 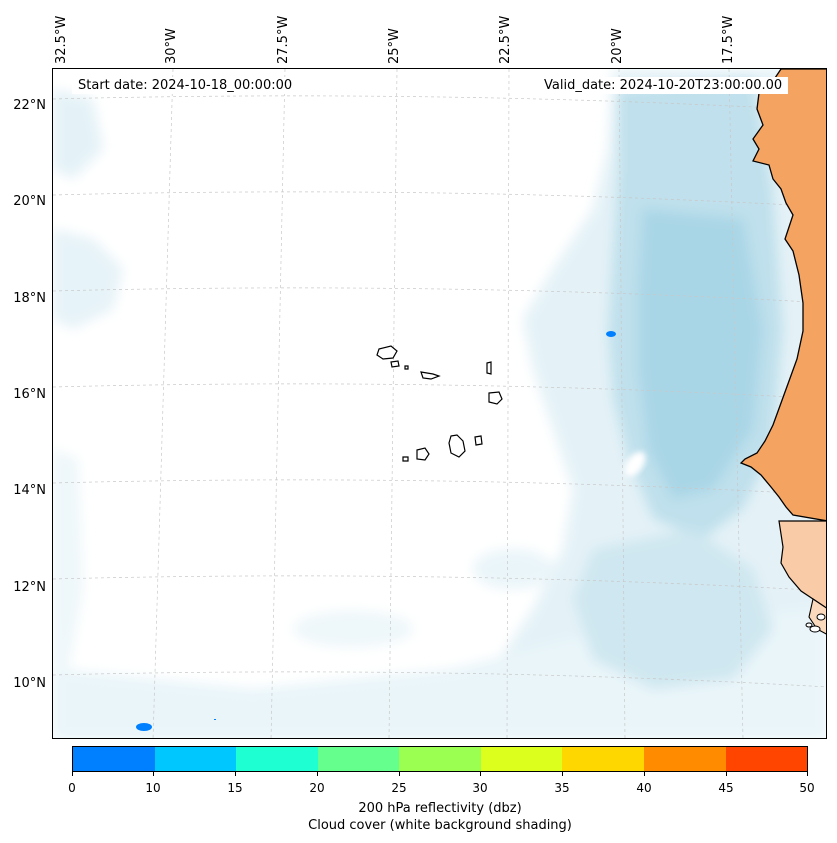 I want to click on grid-line-30w, so click(x=163, y=403).